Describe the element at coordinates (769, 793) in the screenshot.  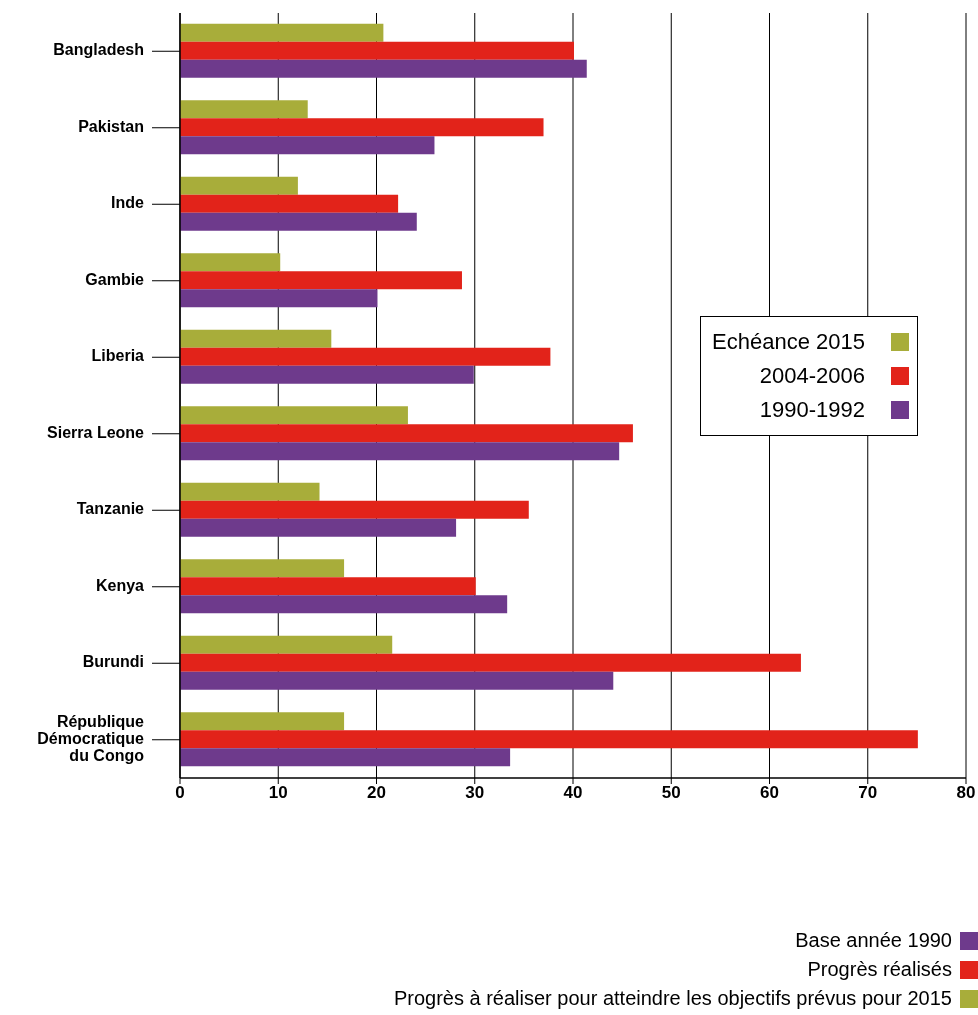
I see `x-tick-label: 60` at that location.